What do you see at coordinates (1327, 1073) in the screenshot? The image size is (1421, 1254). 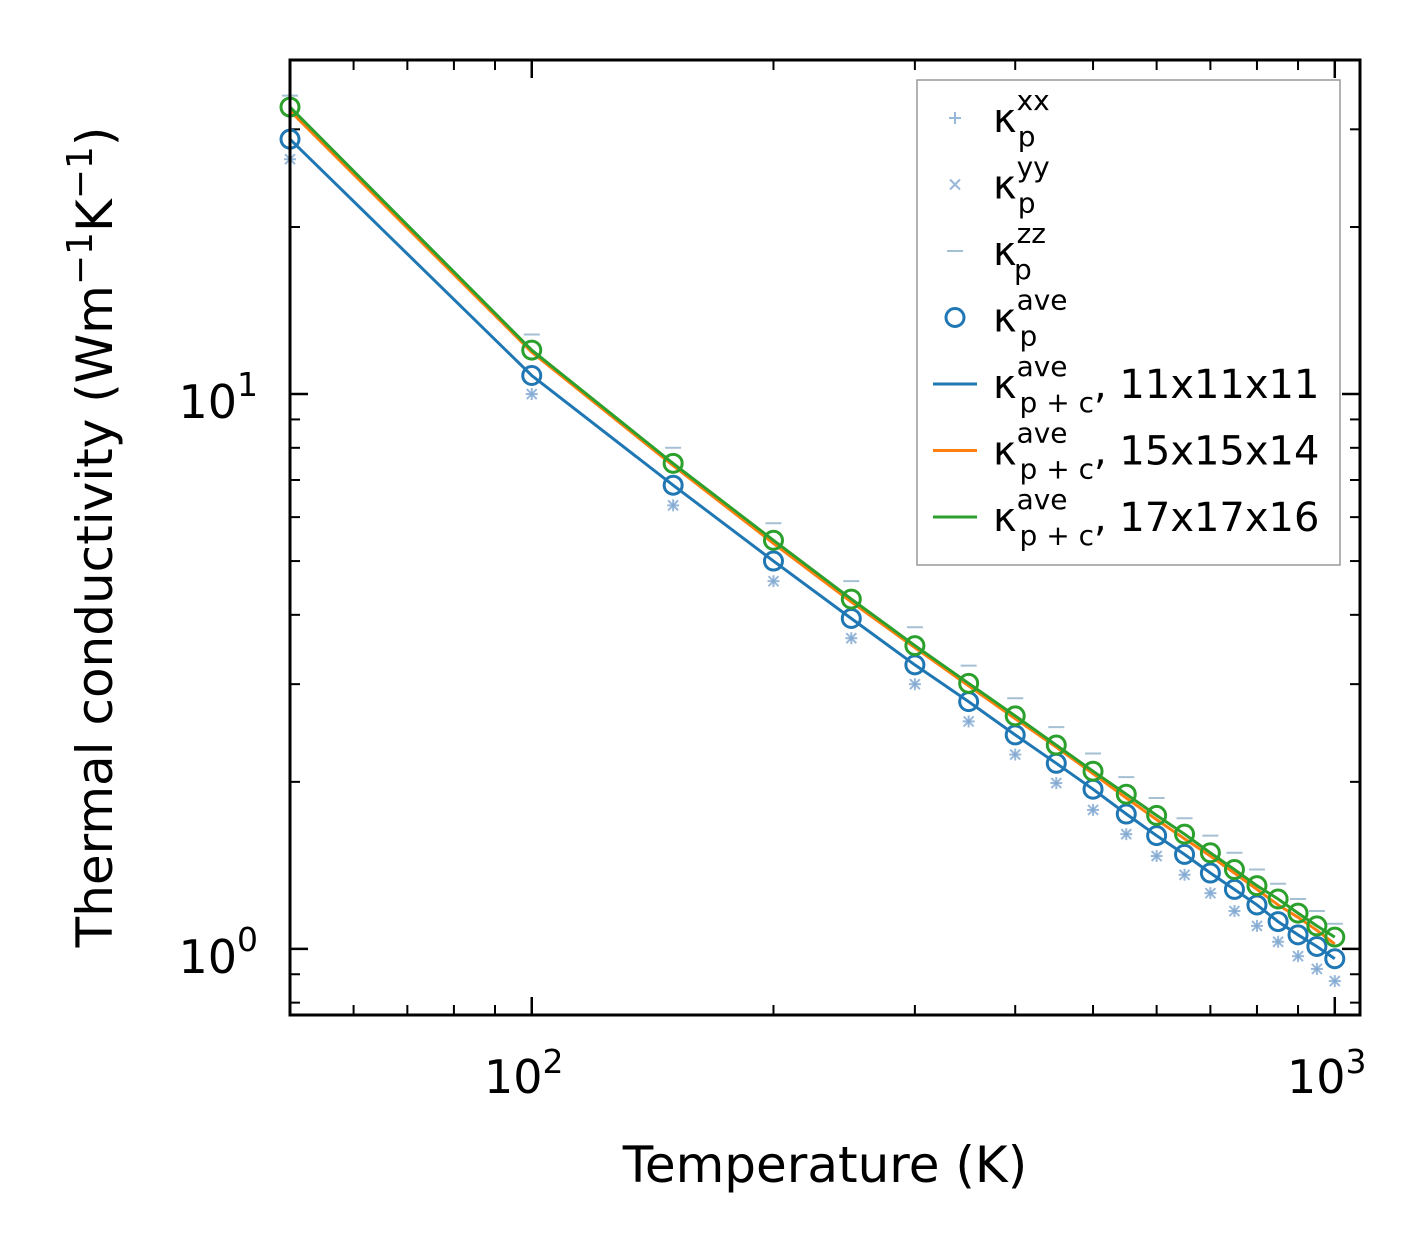 I see `x-tick-label: 10³` at bounding box center [1327, 1073].